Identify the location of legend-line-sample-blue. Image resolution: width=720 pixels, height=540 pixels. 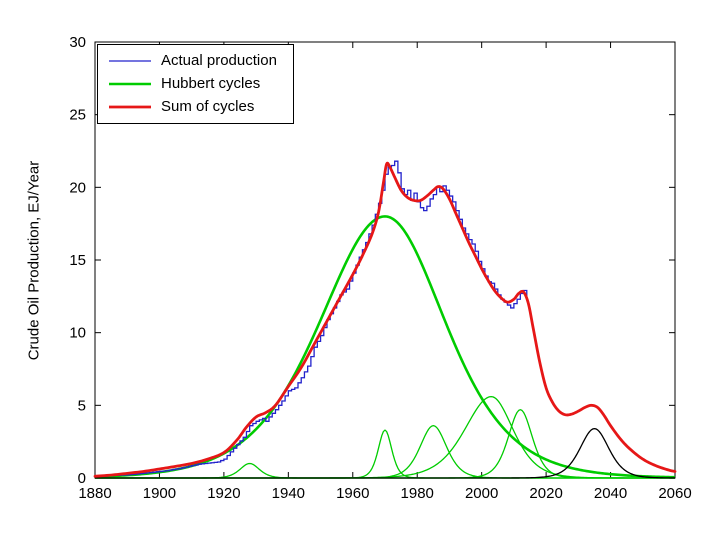
(130, 61).